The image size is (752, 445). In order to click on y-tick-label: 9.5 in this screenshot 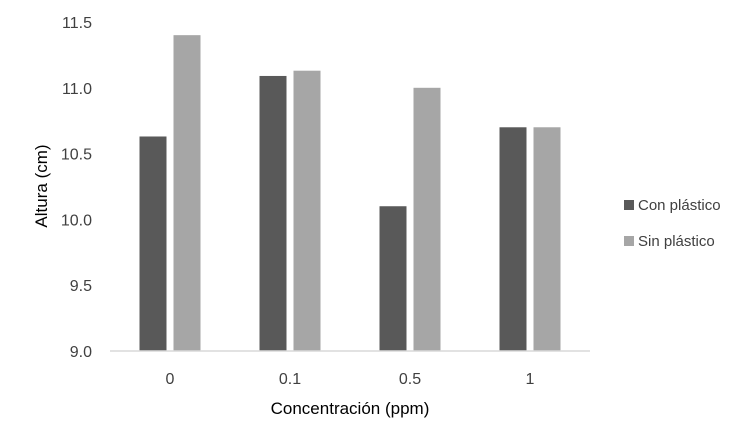, I will do `click(81, 286)`.